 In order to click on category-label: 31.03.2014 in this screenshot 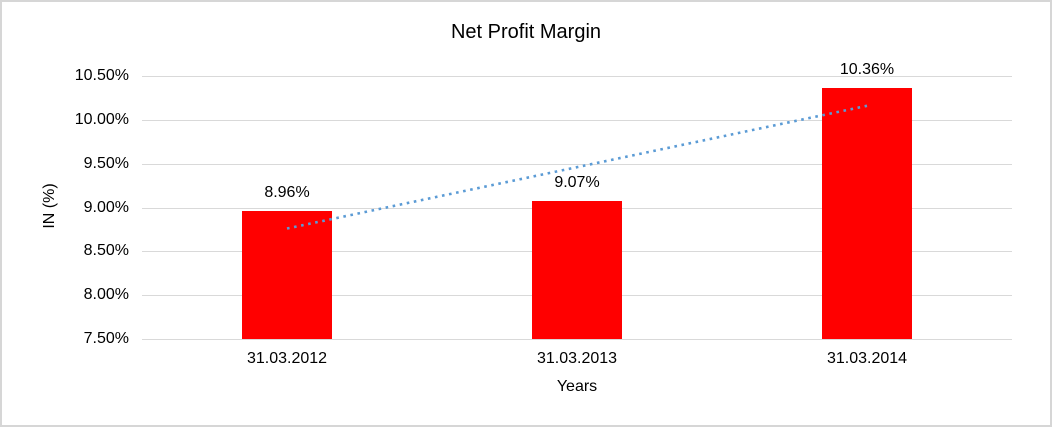, I will do `click(867, 358)`.